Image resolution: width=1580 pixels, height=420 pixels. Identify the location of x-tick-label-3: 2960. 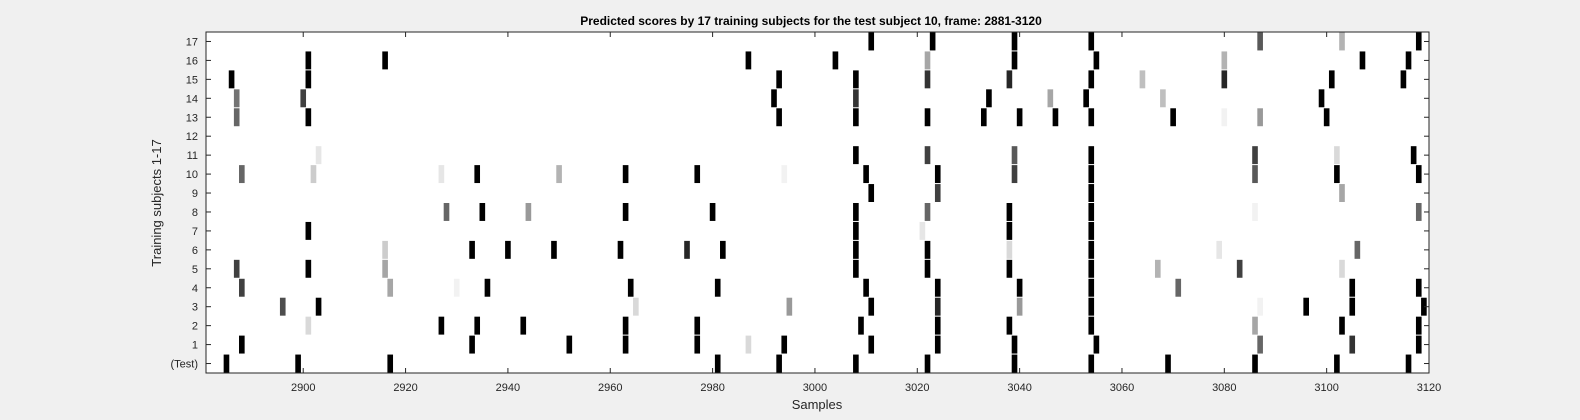
(610, 388).